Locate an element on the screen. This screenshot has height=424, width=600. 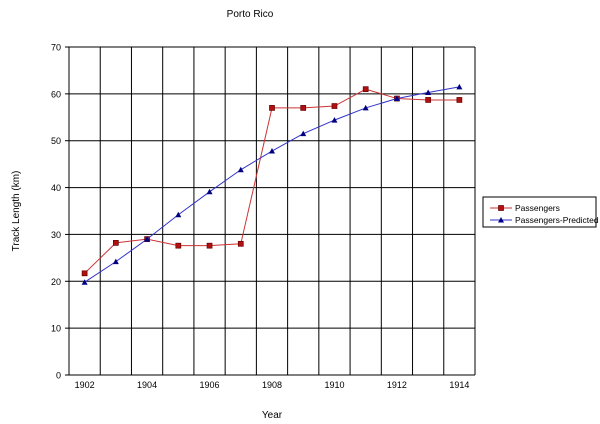
x-tick-label: 1912 is located at coordinates (397, 385).